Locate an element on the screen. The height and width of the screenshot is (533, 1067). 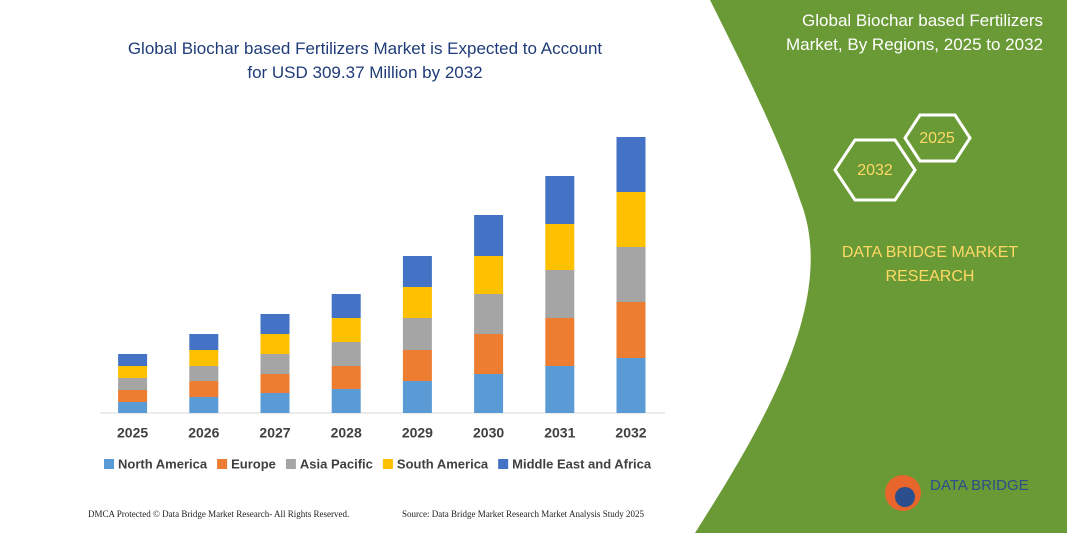
legend-label: Middle East and Africa is located at coordinates (582, 463).